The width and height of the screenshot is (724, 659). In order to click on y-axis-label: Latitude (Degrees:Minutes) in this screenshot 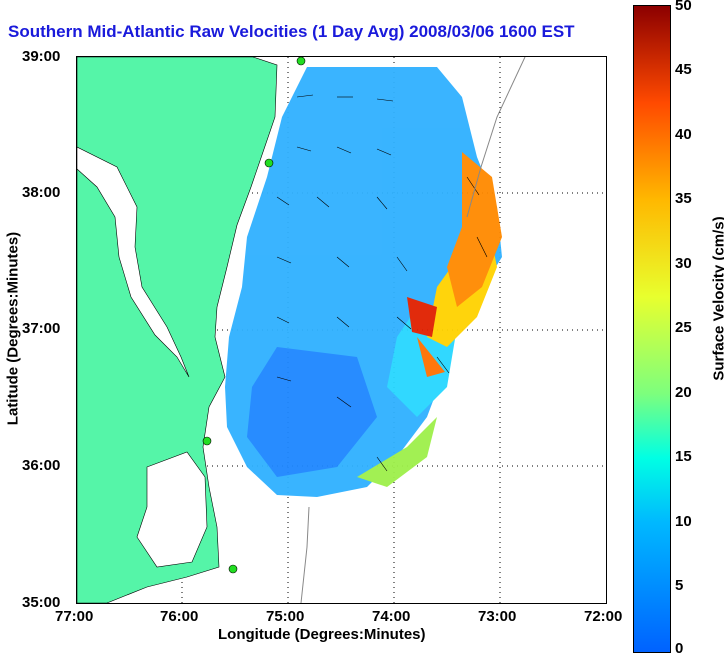, I will do `click(13, 328)`.